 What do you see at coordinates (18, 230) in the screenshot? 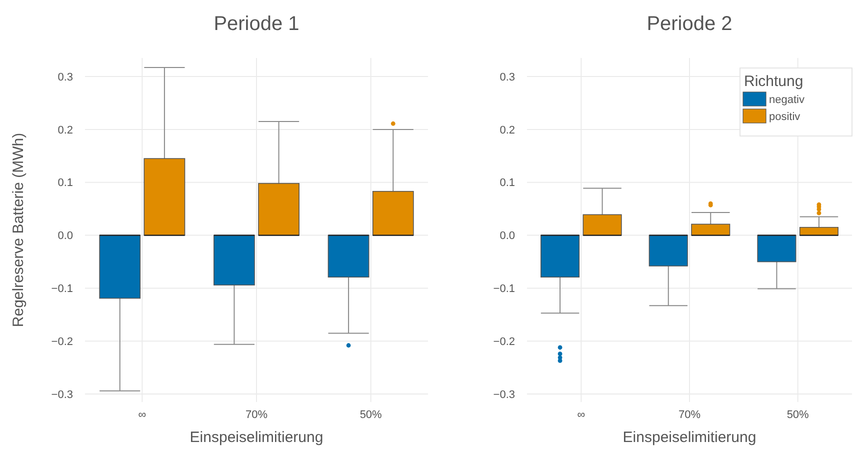
I see `y-axis-title: Regelreserve Batterie (MWh)` at bounding box center [18, 230].